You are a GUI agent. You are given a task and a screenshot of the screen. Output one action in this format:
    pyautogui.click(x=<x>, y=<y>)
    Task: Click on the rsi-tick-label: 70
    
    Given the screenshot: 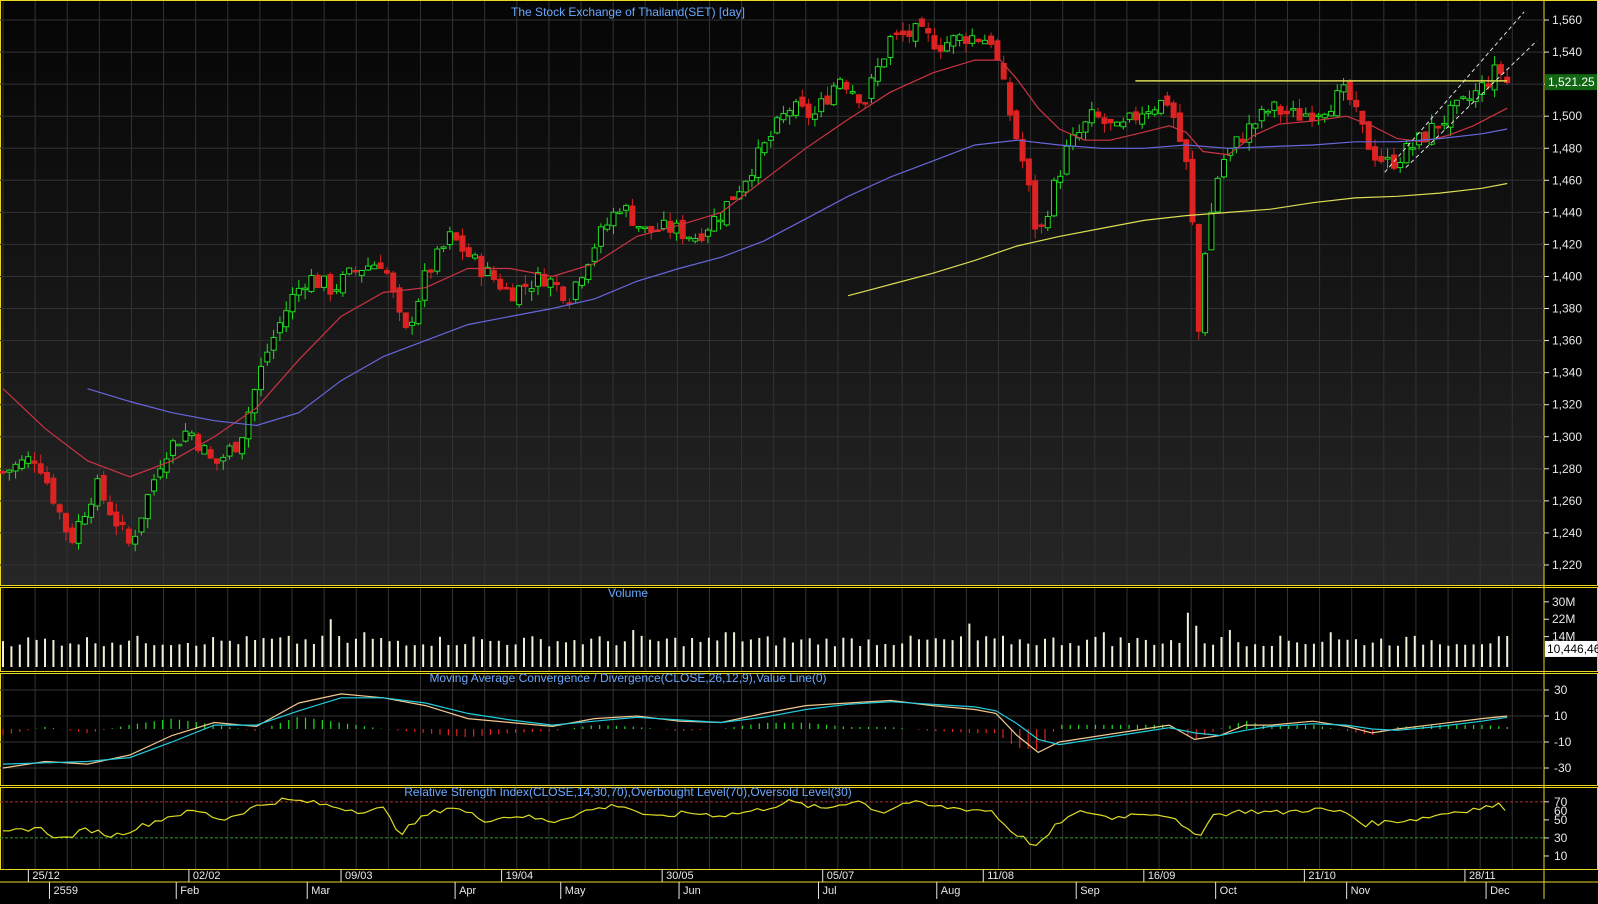 What is the action you would take?
    pyautogui.click(x=1561, y=802)
    